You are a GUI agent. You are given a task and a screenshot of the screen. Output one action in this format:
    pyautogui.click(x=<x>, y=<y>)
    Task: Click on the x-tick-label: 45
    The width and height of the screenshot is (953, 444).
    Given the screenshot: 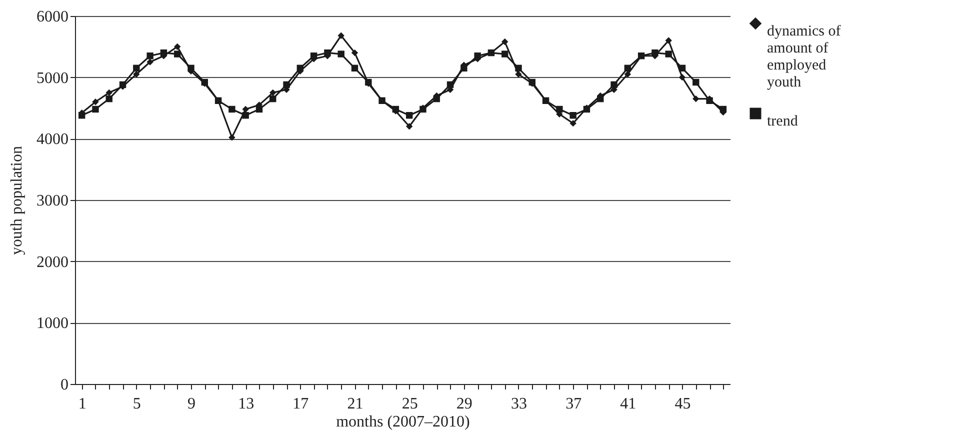 What is the action you would take?
    pyautogui.click(x=682, y=404)
    